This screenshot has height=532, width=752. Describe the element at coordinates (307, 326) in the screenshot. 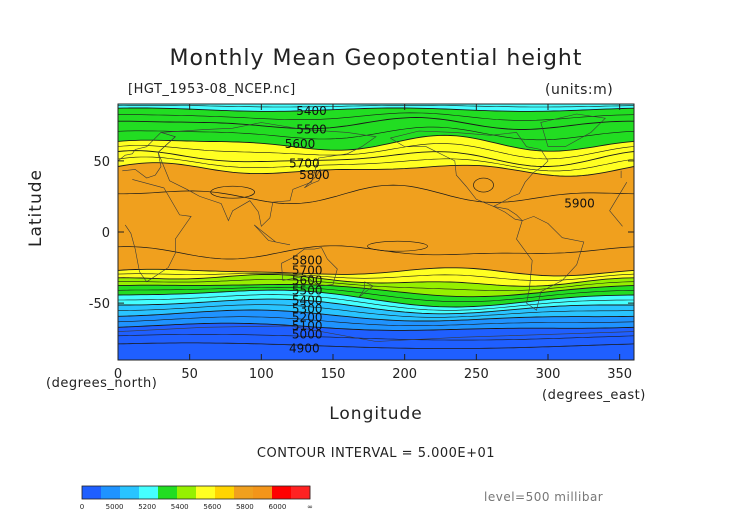

I see `contour-label-13: 5100` at that location.